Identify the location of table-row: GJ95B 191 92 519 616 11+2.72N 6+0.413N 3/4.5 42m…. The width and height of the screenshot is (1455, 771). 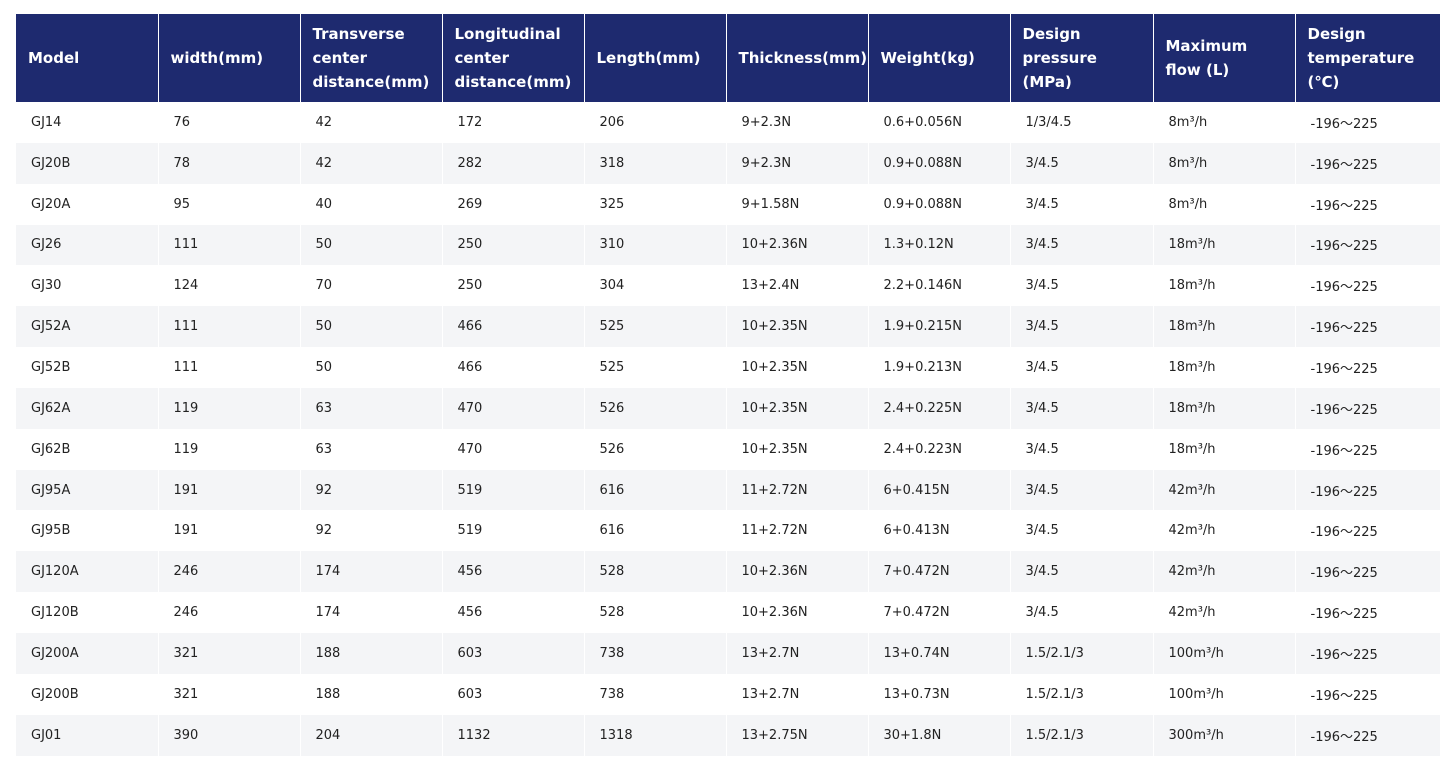
(728, 531).